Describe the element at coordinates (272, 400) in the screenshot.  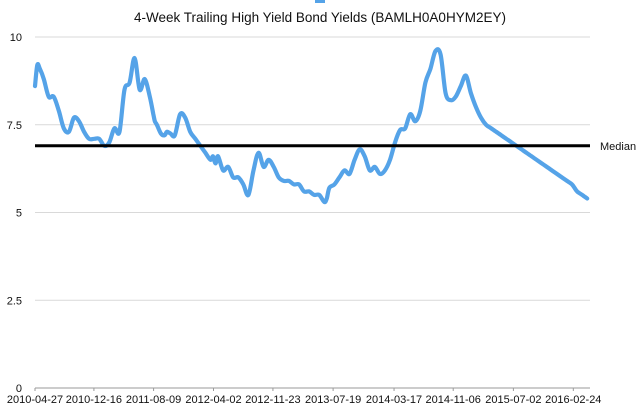
I see `x-tick-label: 2012-11-23` at that location.